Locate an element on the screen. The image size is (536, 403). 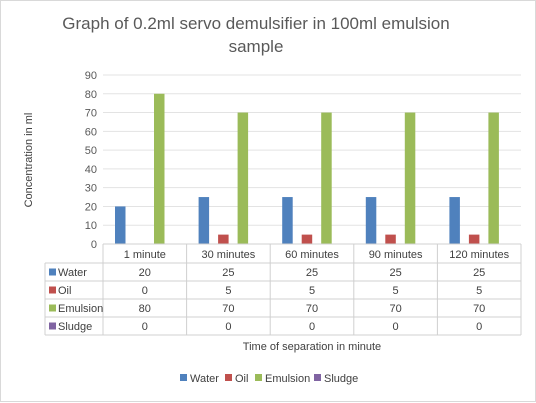
y-tick-label: 50 is located at coordinates (91, 151).